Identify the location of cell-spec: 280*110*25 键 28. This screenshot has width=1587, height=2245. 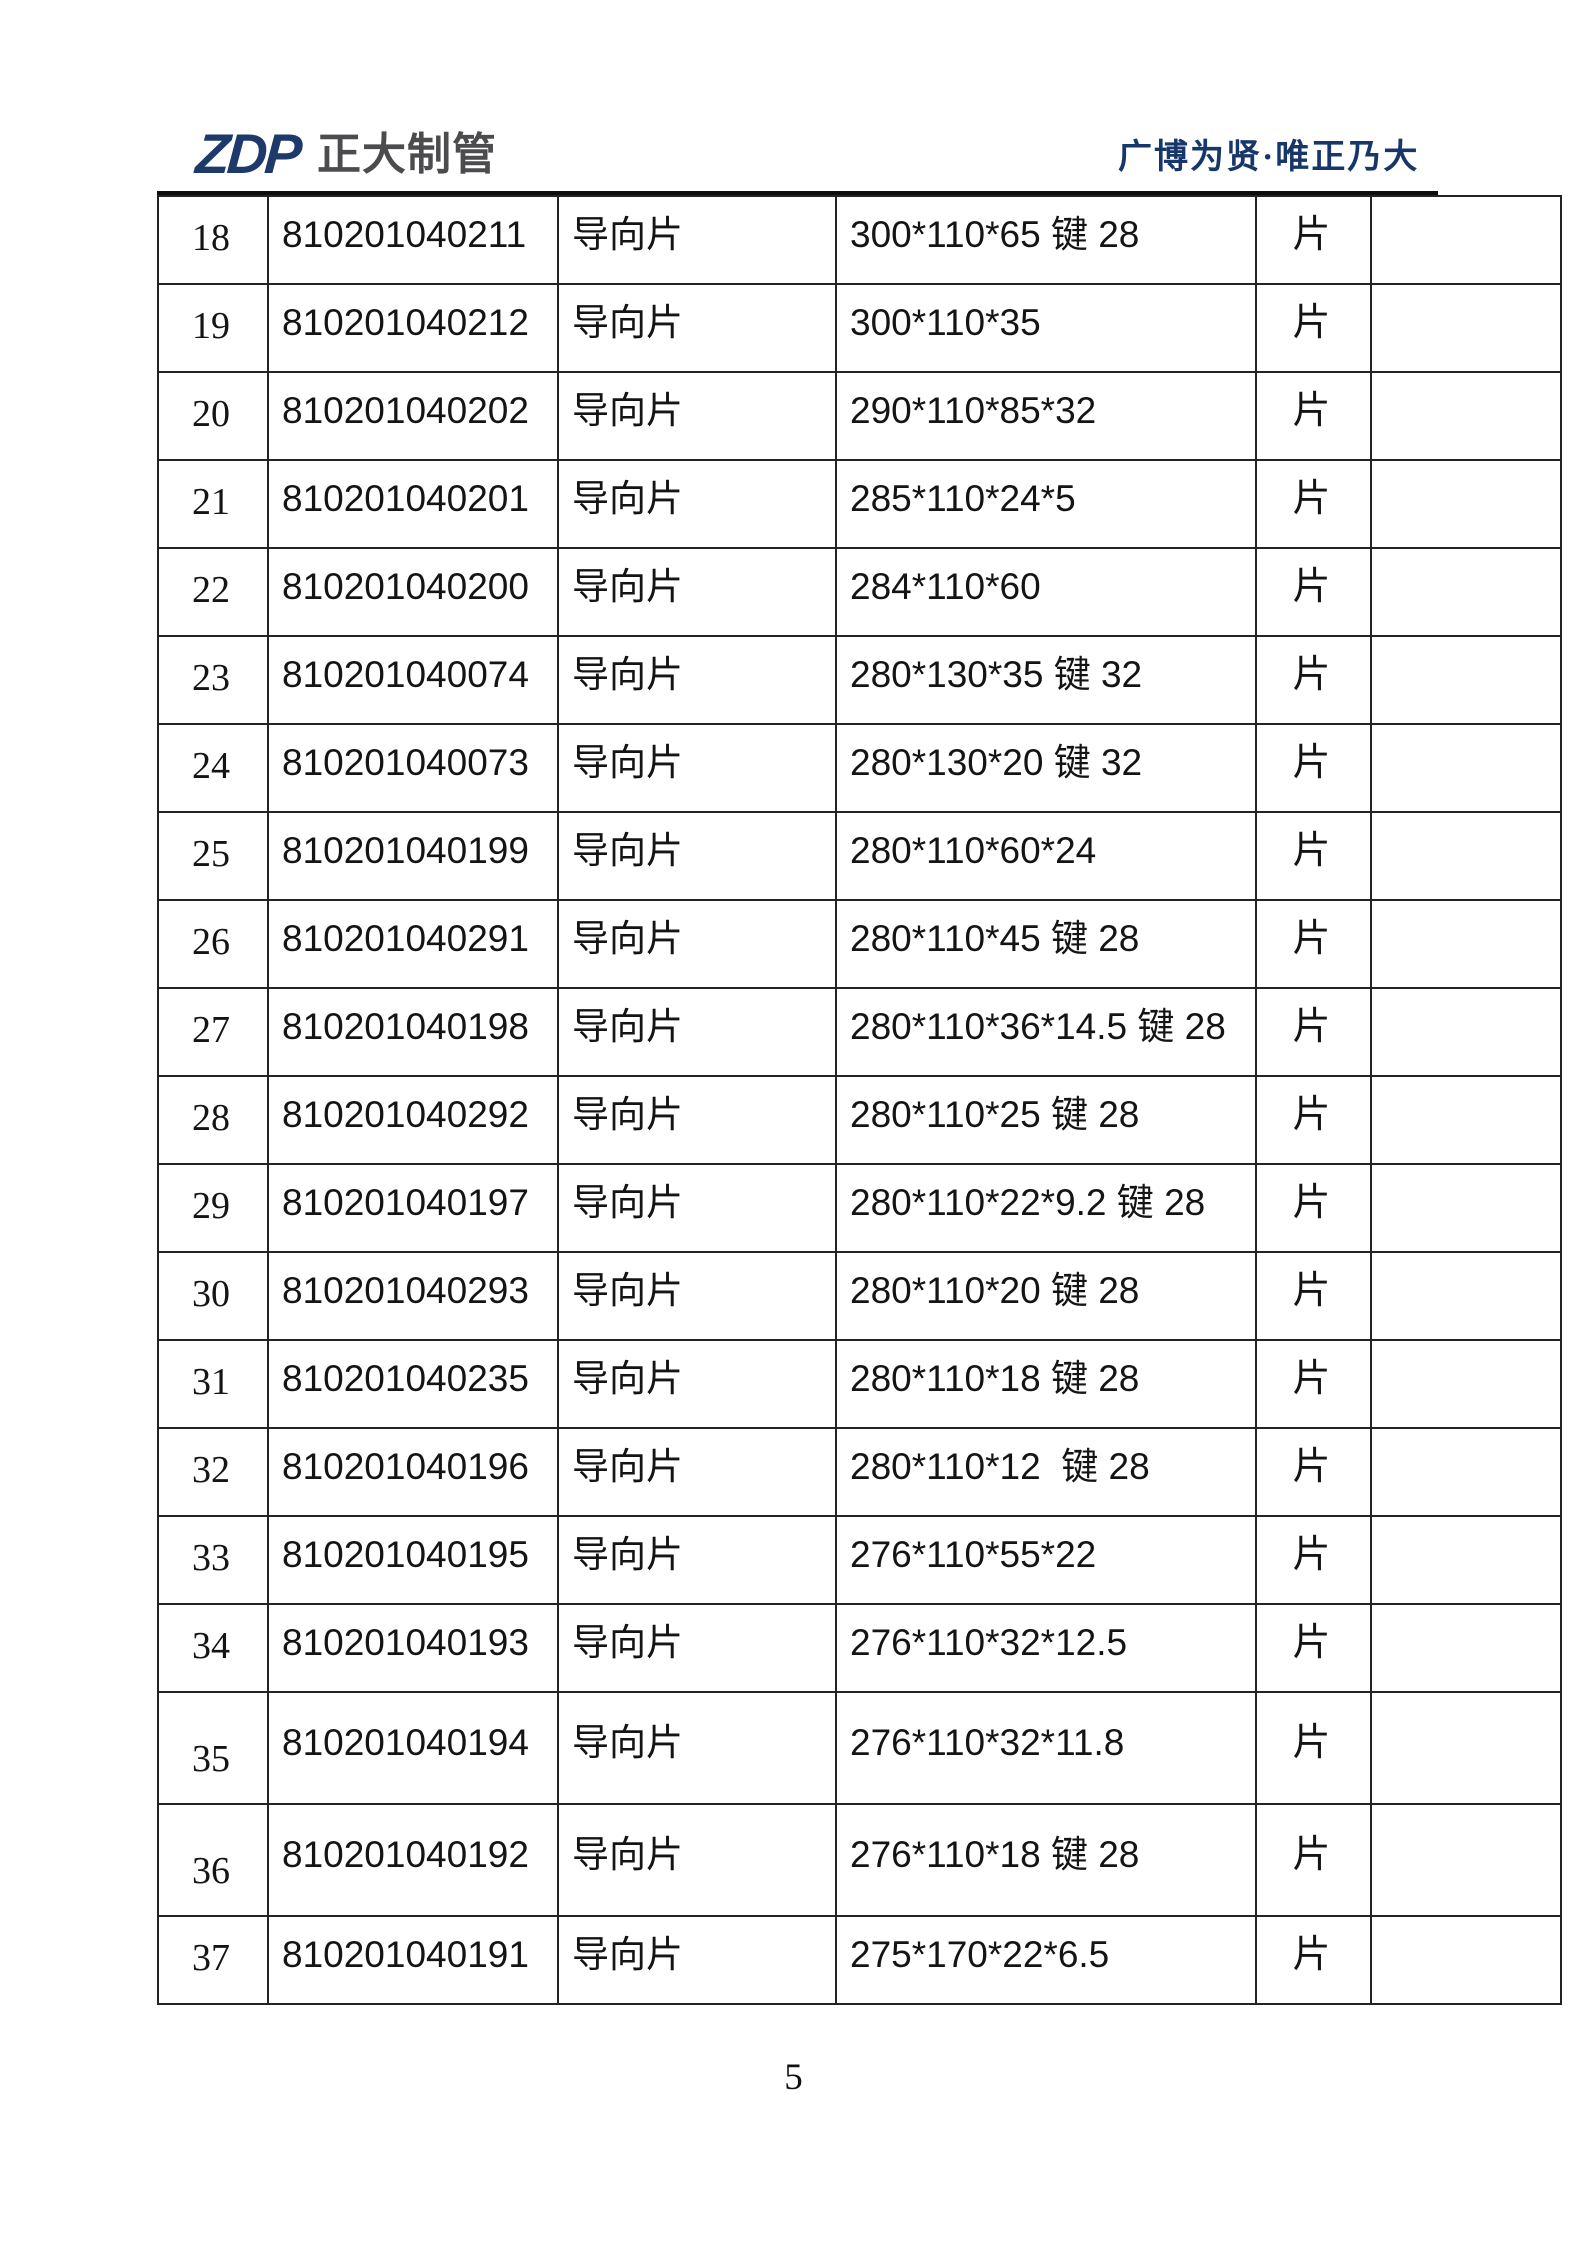
(1046, 1120).